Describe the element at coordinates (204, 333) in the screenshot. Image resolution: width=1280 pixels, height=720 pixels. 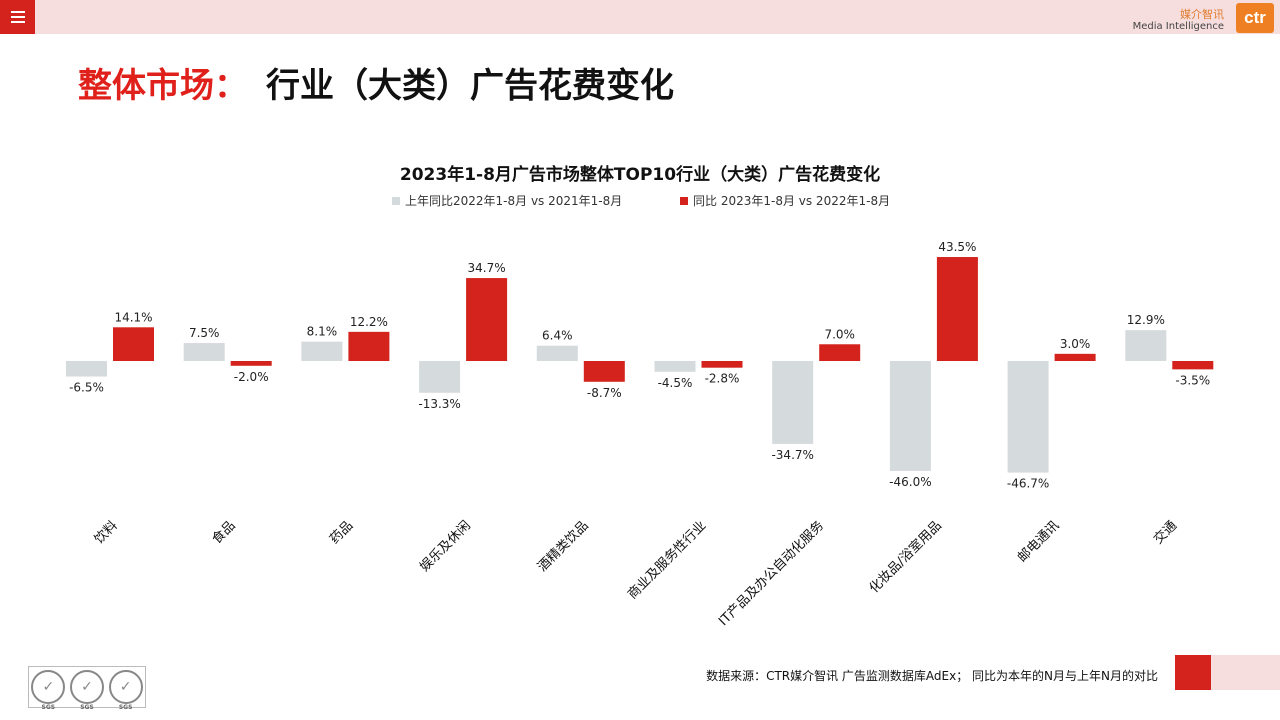
I see `data-label: 7.5%` at that location.